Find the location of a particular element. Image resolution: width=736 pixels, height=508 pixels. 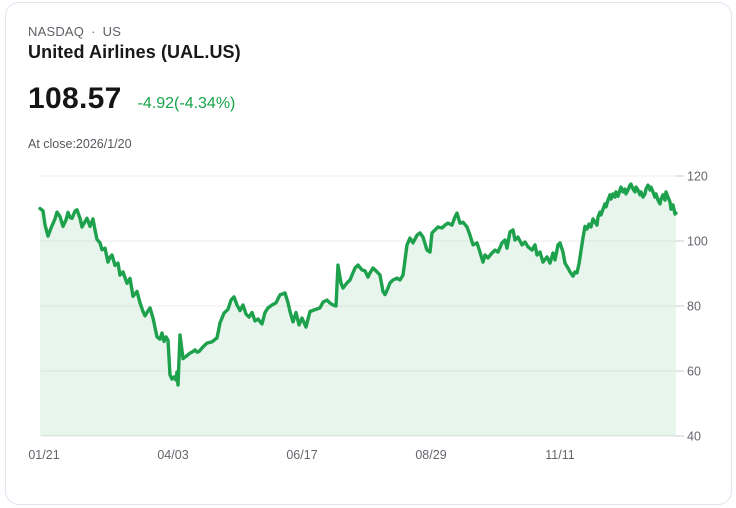

x-axis-label: 06/17 is located at coordinates (301, 455).